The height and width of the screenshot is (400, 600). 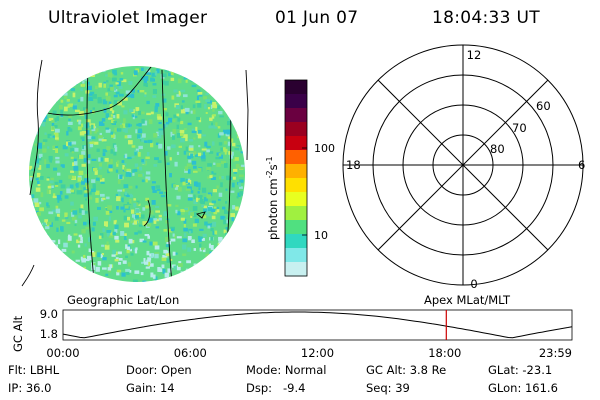 What do you see at coordinates (321, 235) in the screenshot?
I see `colorbar-tick-10: 10` at bounding box center [321, 235].